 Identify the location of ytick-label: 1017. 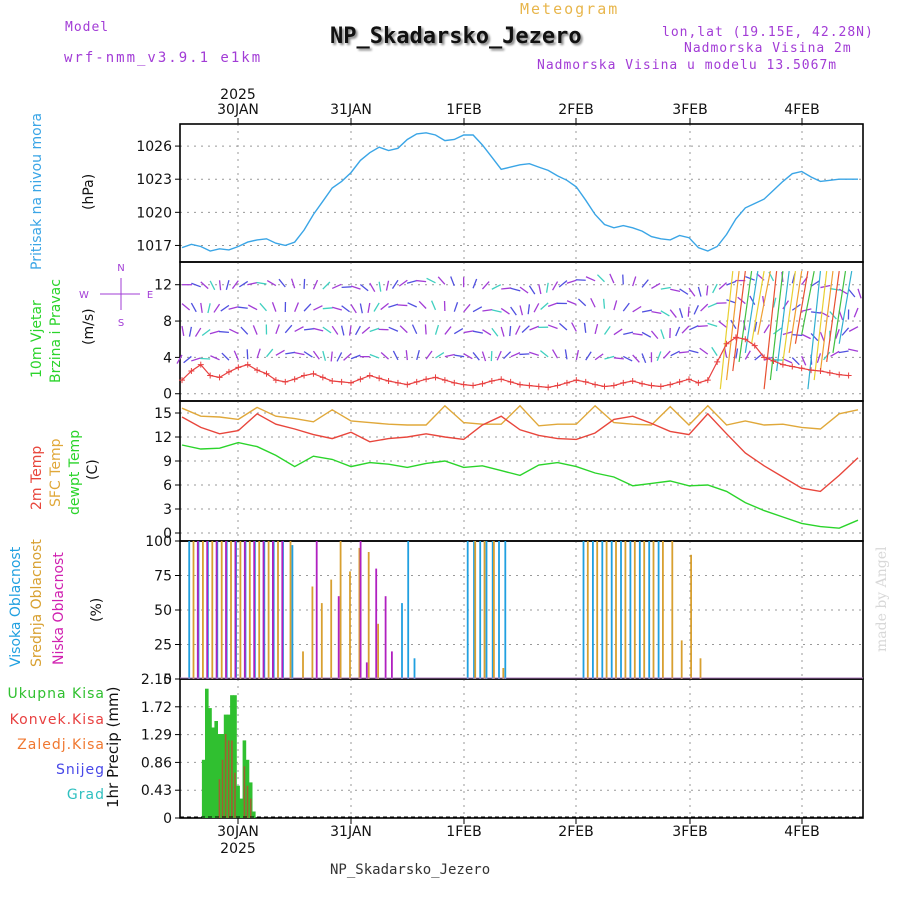
(154, 246).